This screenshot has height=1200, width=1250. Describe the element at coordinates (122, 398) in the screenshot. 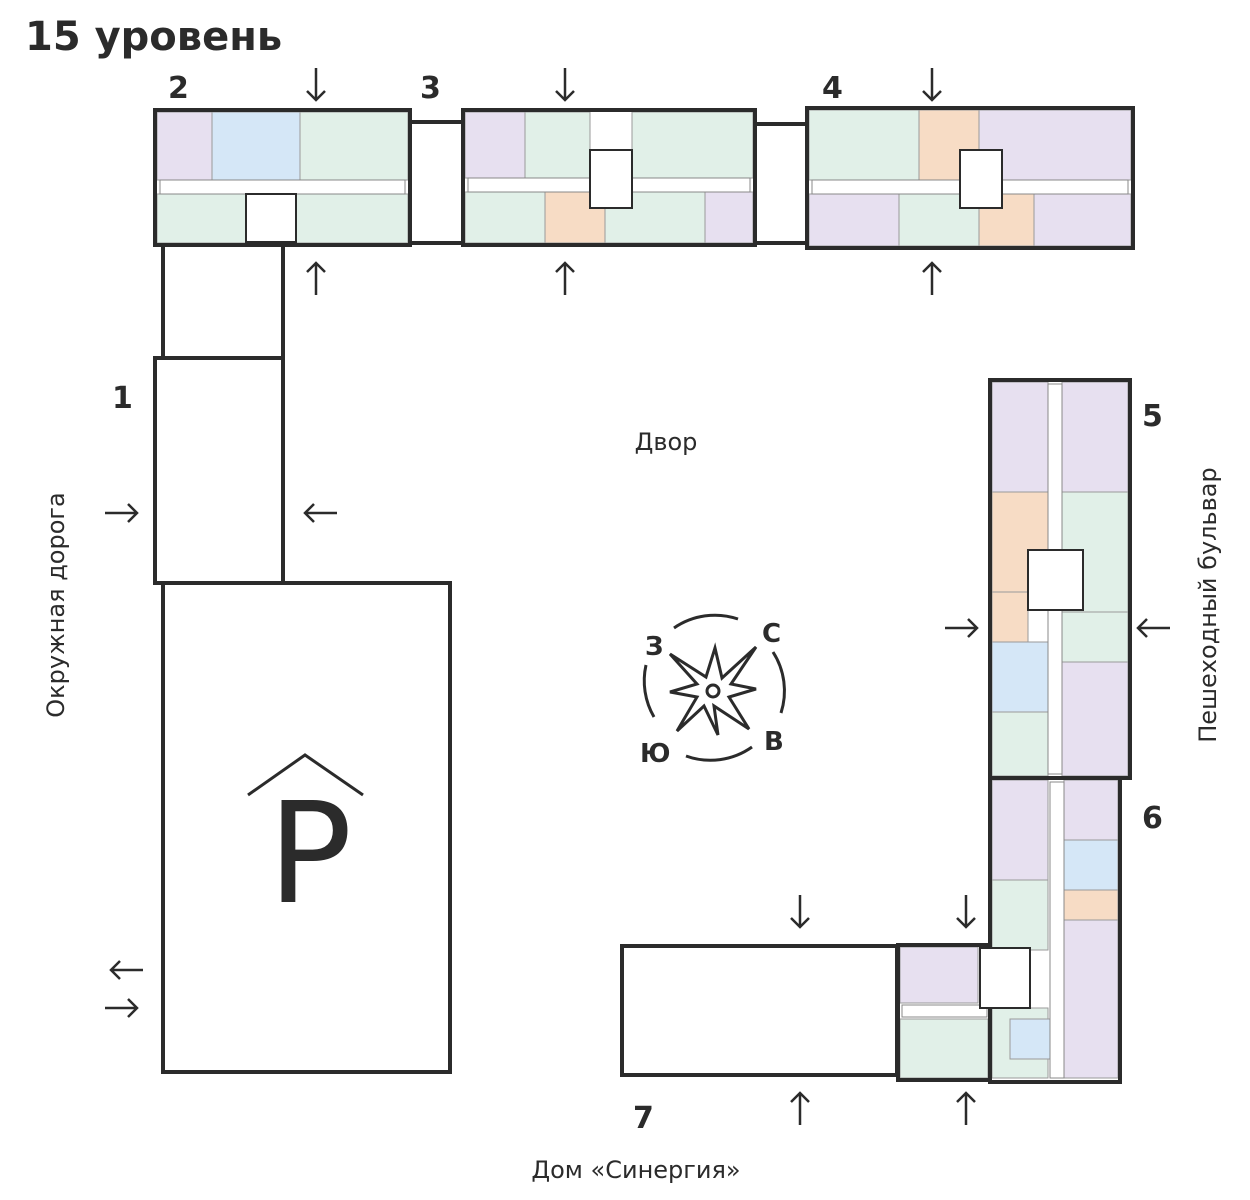

I see `section-label-1: 1` at that location.